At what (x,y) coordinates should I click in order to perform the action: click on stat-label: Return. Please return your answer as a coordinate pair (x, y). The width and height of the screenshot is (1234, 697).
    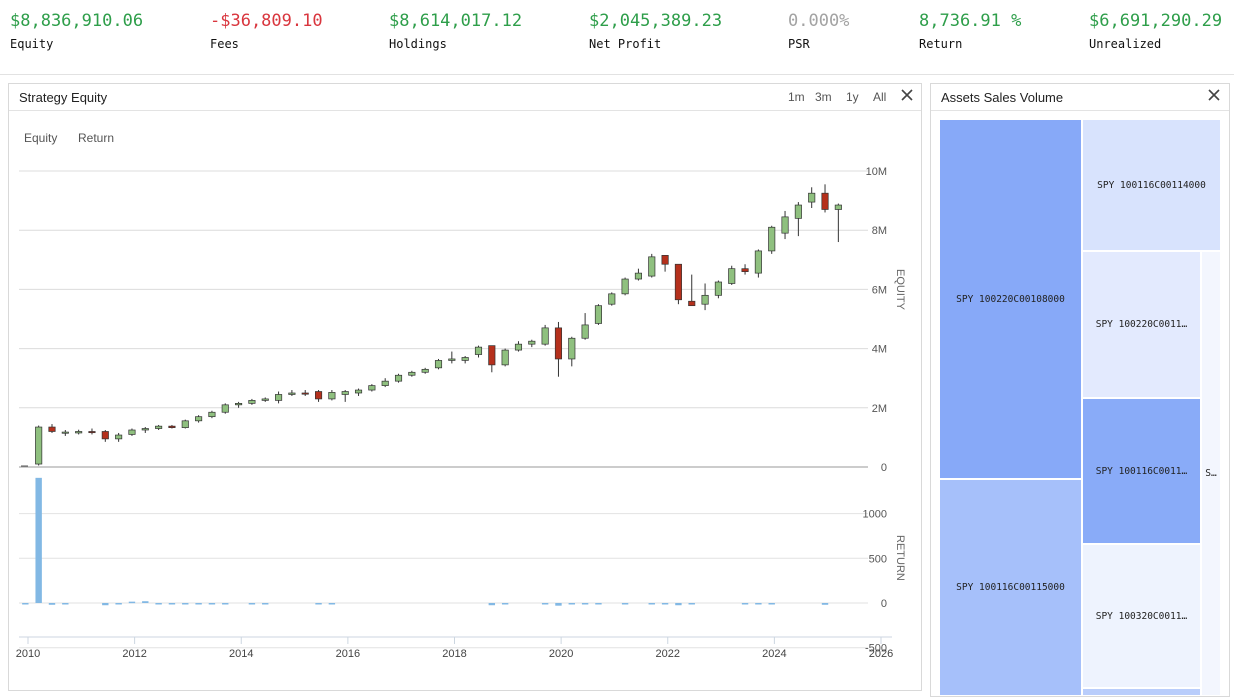
    Looking at the image, I should click on (941, 44).